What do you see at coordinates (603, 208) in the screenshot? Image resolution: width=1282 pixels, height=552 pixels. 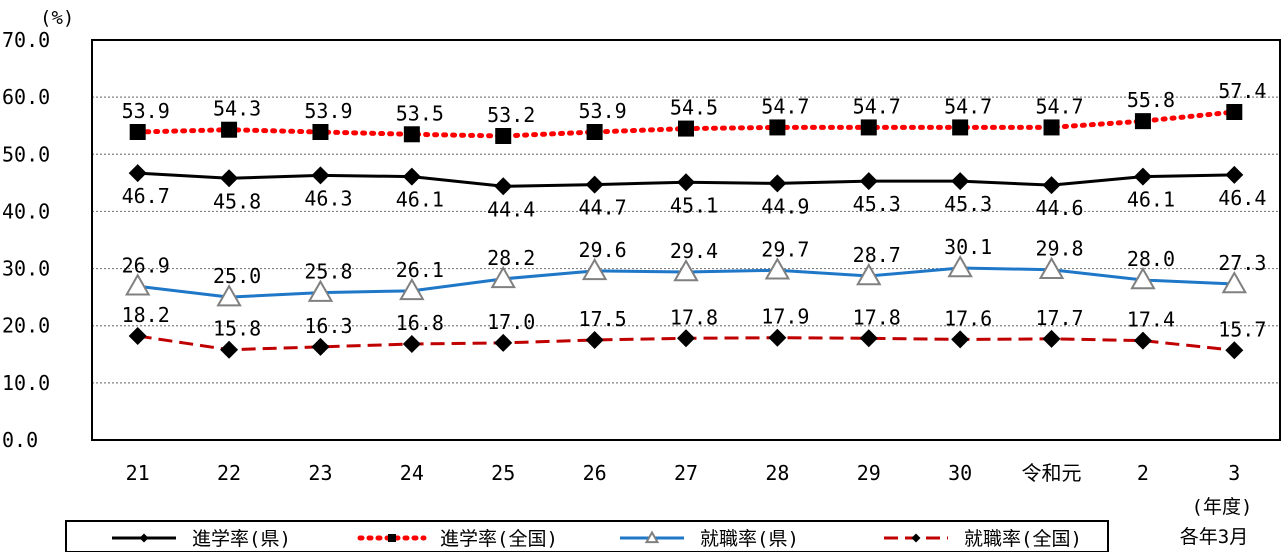 I see `data-label: 44.7` at bounding box center [603, 208].